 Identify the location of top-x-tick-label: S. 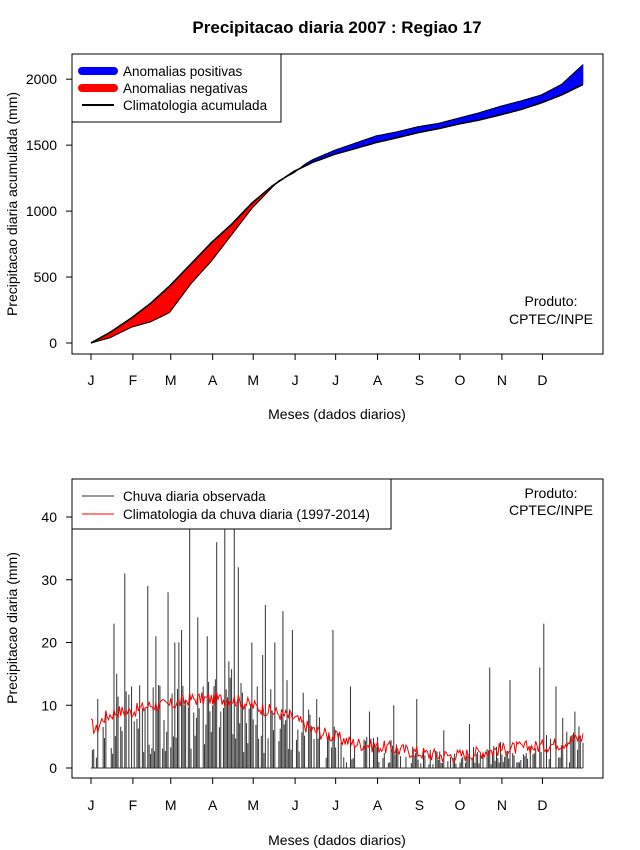
(419, 380).